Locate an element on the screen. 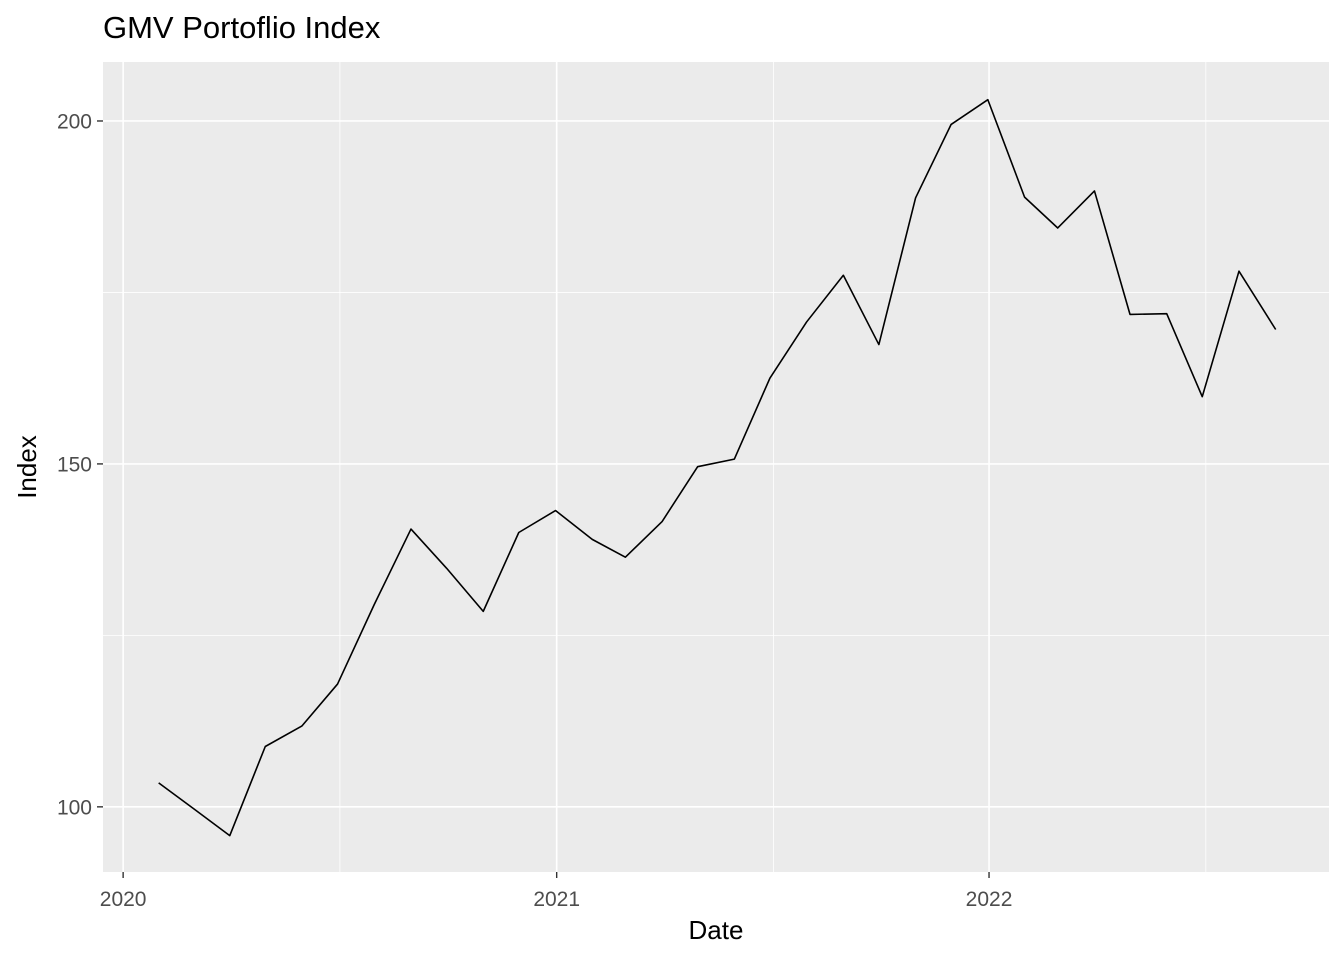 Image resolution: width=1344 pixels, height=960 pixels. x-axis: 2020 2021 2022 is located at coordinates (556, 891).